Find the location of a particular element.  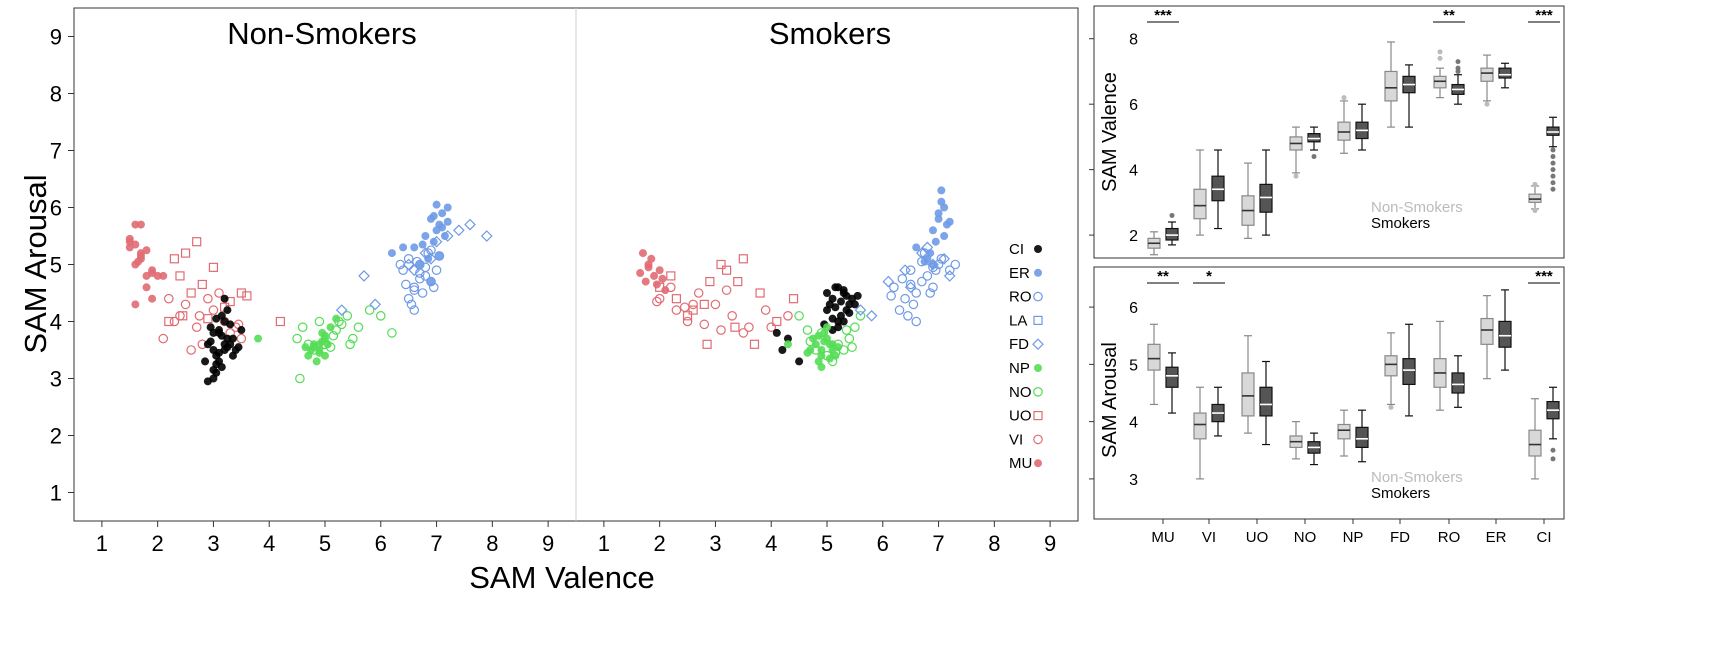

legend-label-ci: CI is located at coordinates (1016, 249).